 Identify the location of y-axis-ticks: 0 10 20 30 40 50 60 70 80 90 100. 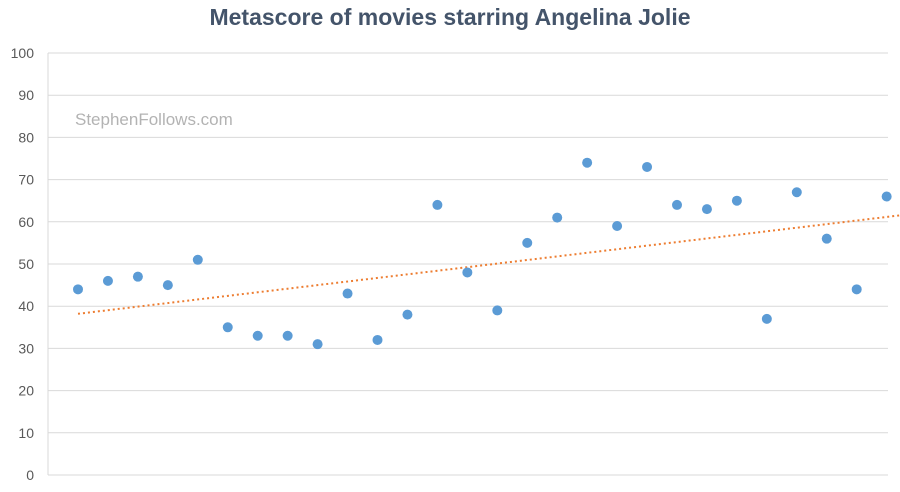
(23, 264).